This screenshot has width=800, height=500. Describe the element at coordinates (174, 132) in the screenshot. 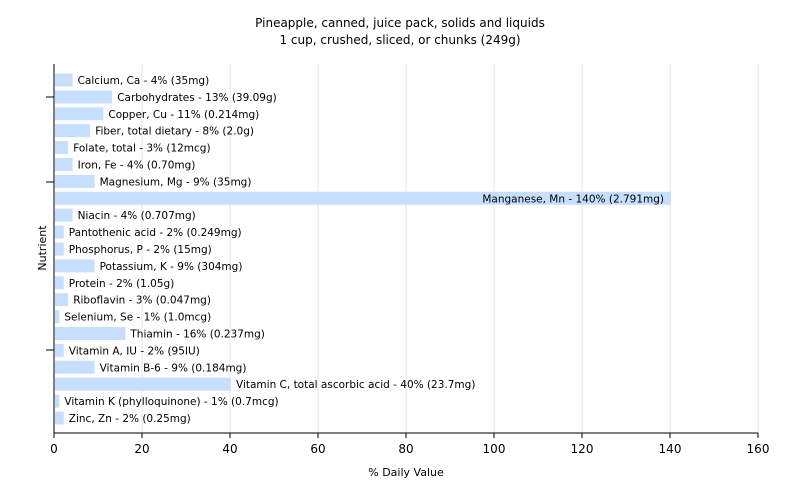

I see `bar-label: Fiber, total dietary - 8% (2.0g)` at that location.